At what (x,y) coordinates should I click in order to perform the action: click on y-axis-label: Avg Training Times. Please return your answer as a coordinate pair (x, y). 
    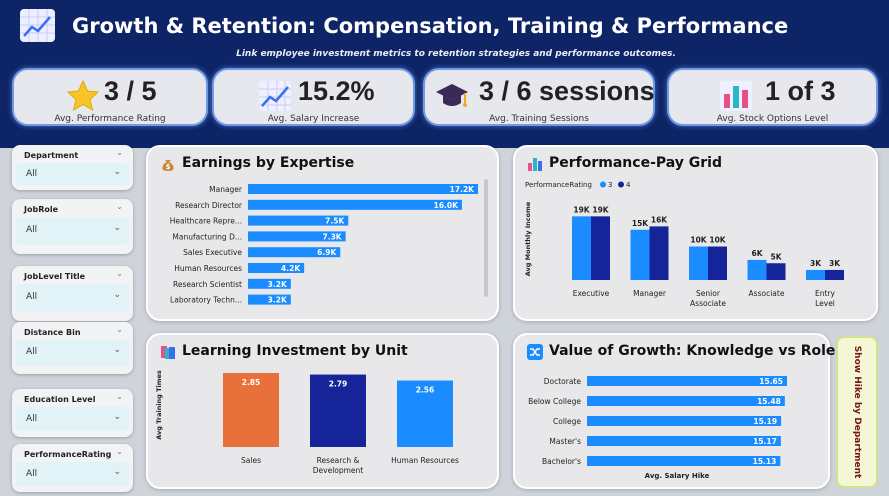
    Looking at the image, I should click on (159, 405).